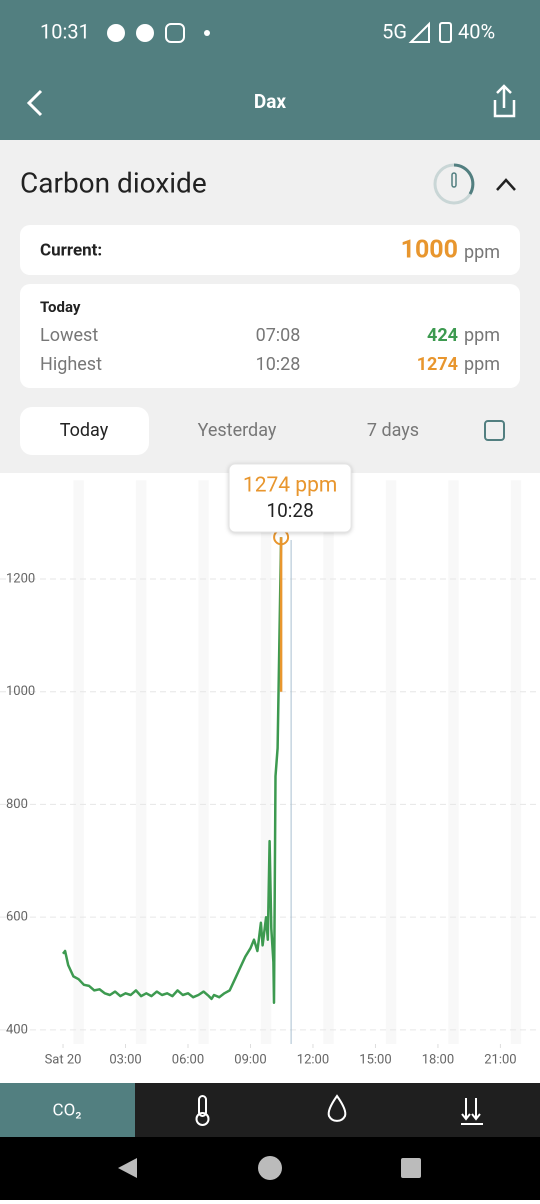  What do you see at coordinates (17, 1029) in the screenshot?
I see `y-tick-label: 400` at bounding box center [17, 1029].